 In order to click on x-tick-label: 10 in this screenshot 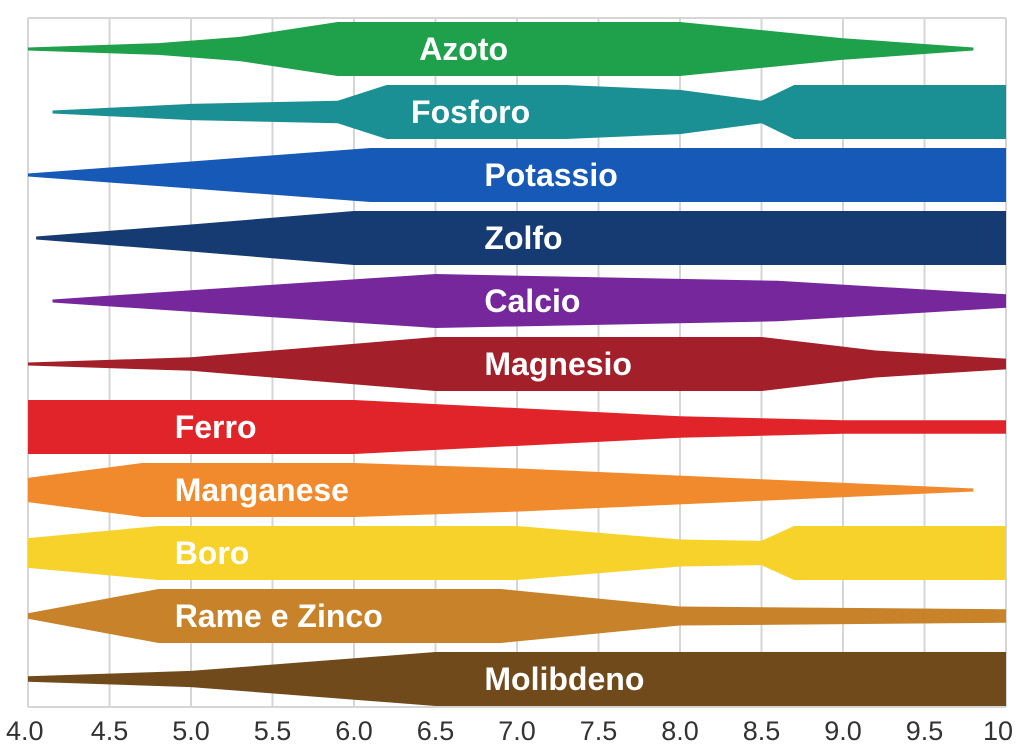, I will do `click(998, 731)`.